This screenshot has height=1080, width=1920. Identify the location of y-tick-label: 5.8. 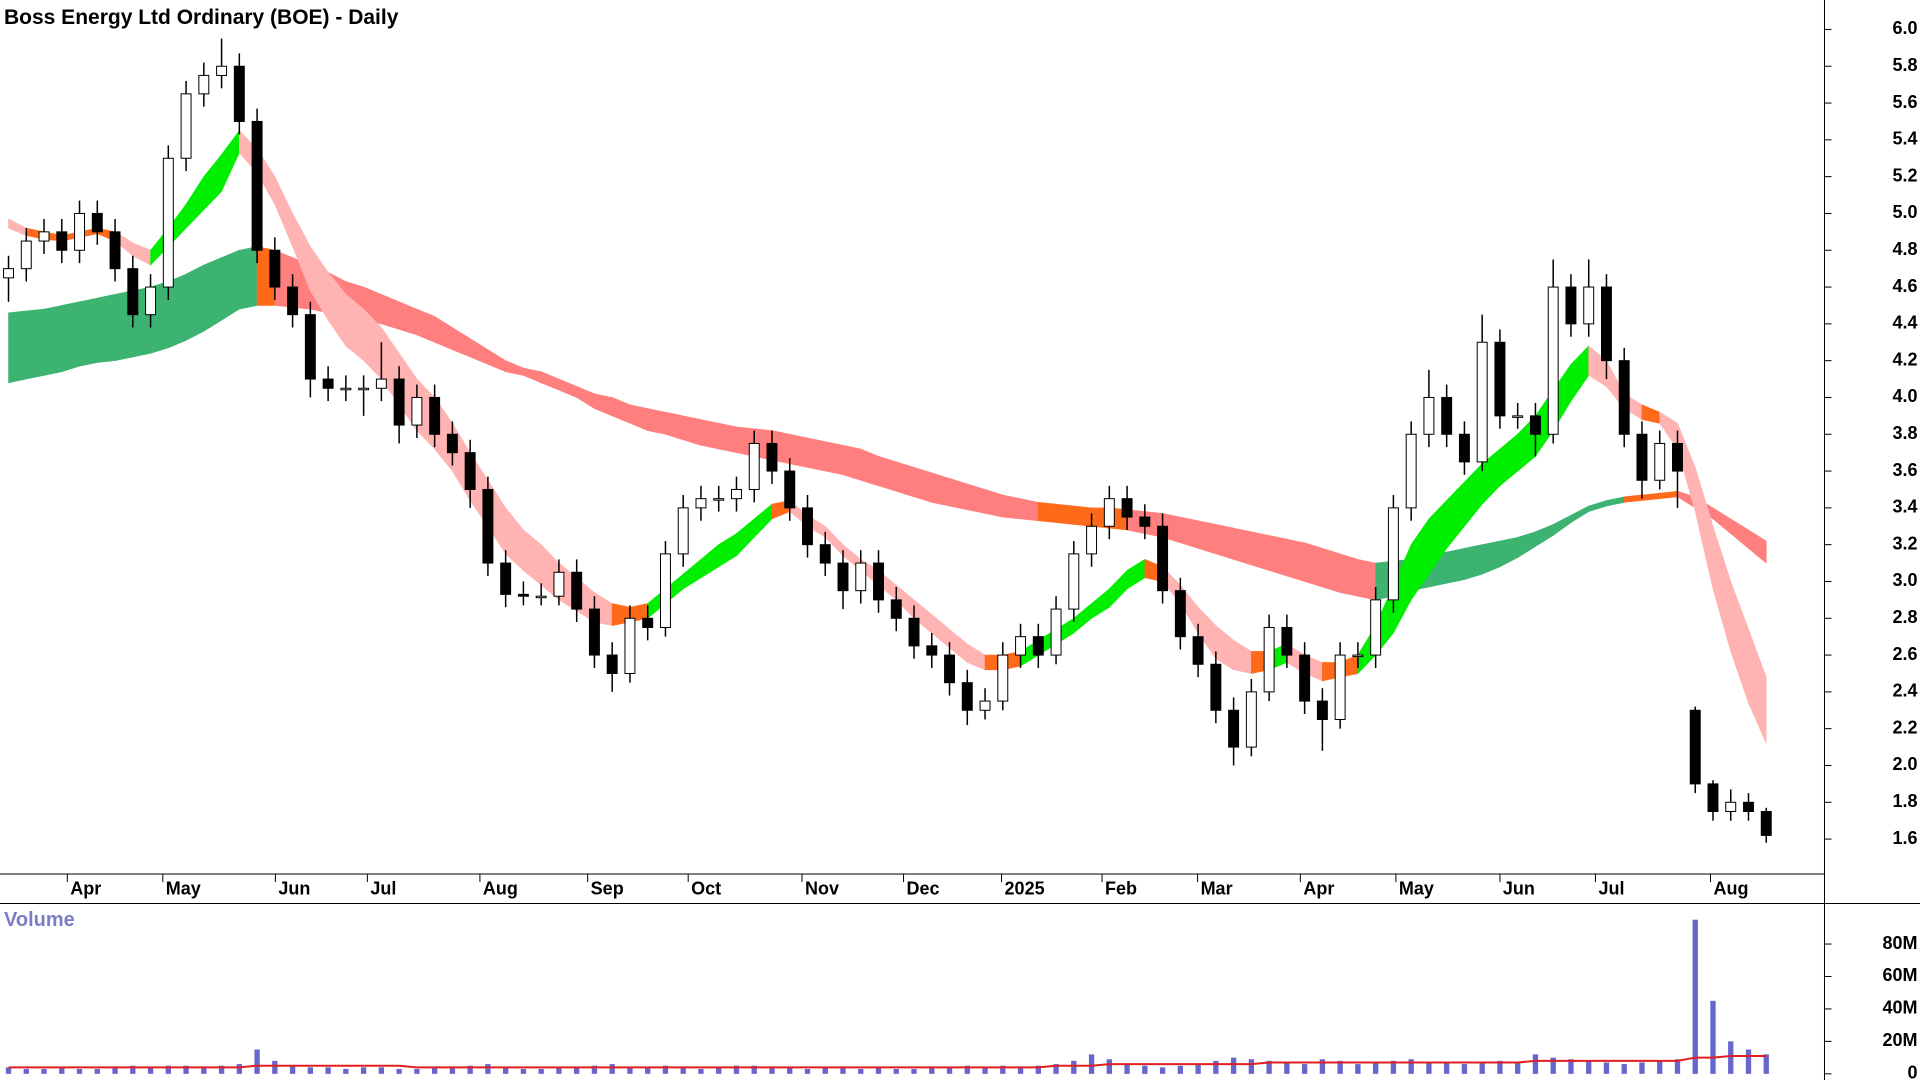
(1905, 65).